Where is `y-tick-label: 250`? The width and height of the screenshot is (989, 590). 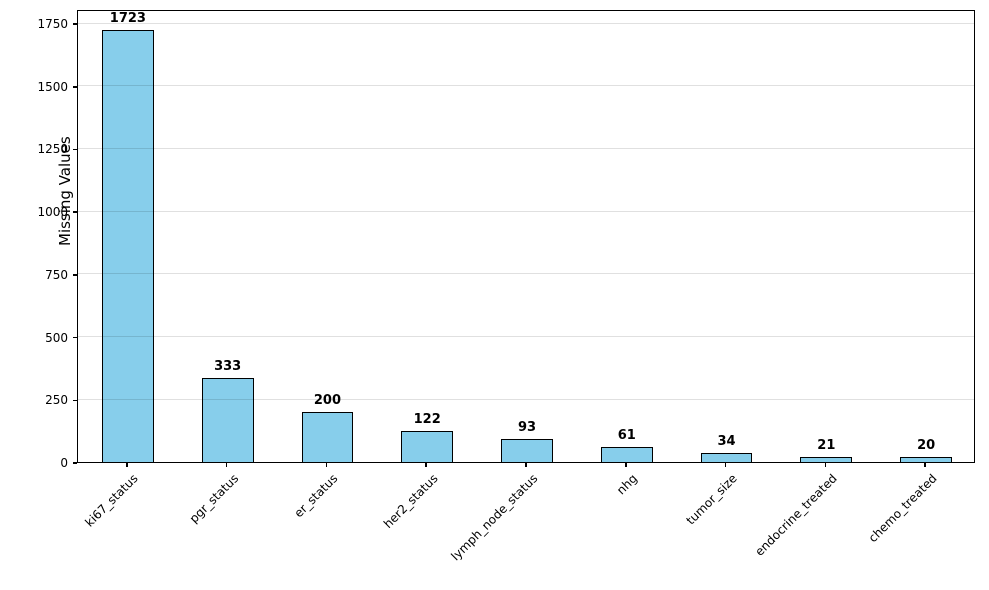
y-tick-label: 250 is located at coordinates (56, 400).